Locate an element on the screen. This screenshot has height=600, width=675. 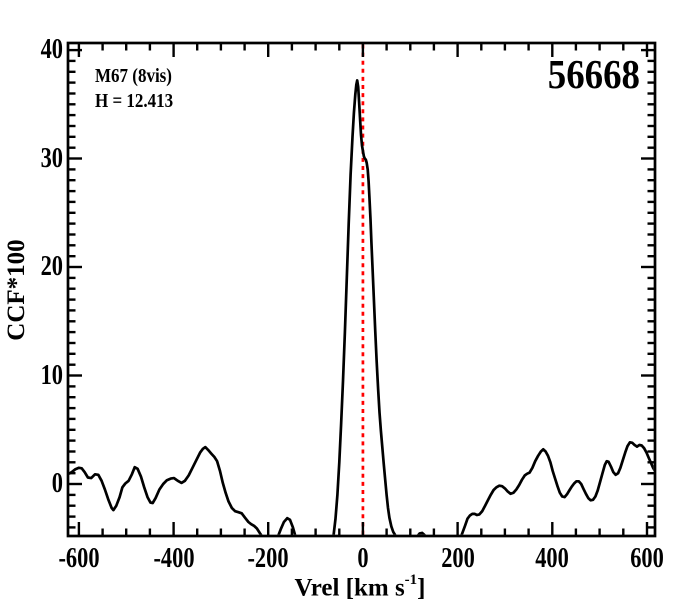
y-tick-label: 20 is located at coordinates (51, 267).